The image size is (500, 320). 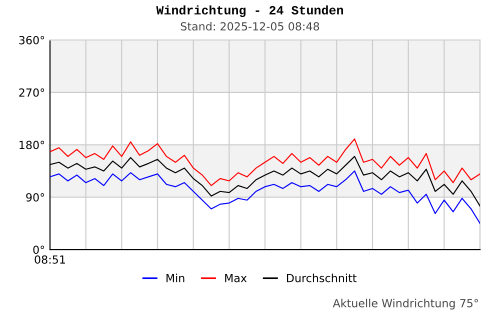 What do you see at coordinates (250, 26) in the screenshot?
I see `chart-subtitle: Stand: 2025-12-05 08:48` at bounding box center [250, 26].